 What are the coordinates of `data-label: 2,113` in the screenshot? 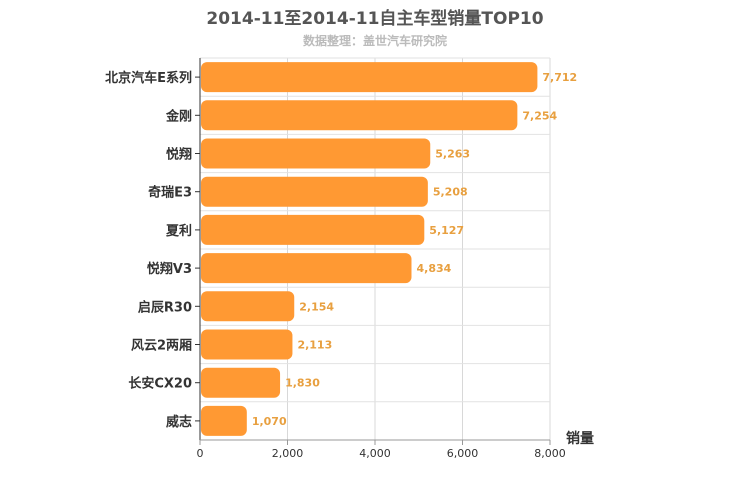 It's located at (314, 345).